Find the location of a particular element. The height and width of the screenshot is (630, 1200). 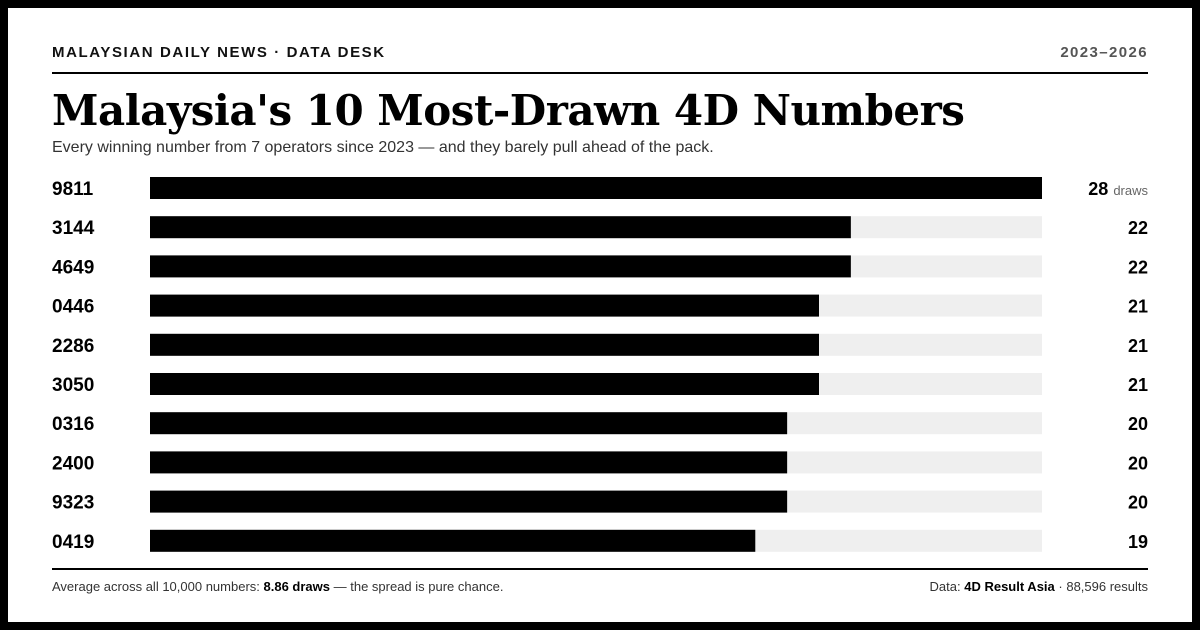

bar-row: 2400 20 is located at coordinates (600, 462).